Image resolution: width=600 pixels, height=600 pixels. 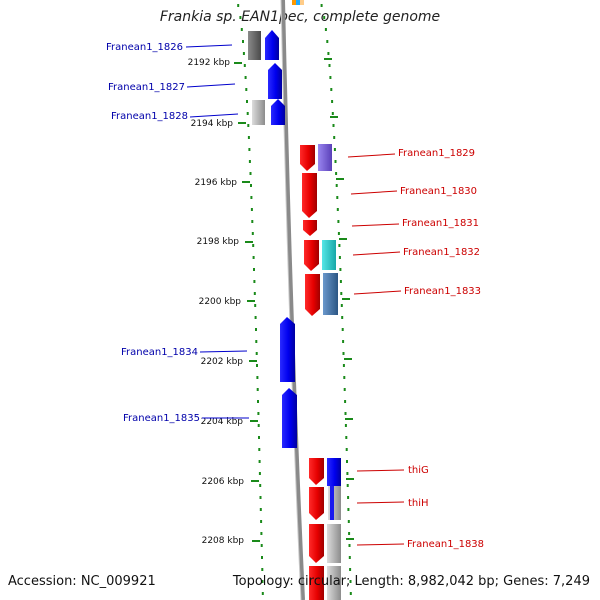 What do you see at coordinates (436, 153) in the screenshot?
I see `gene-label-franean1-1829: Franean1_1829` at bounding box center [436, 153].